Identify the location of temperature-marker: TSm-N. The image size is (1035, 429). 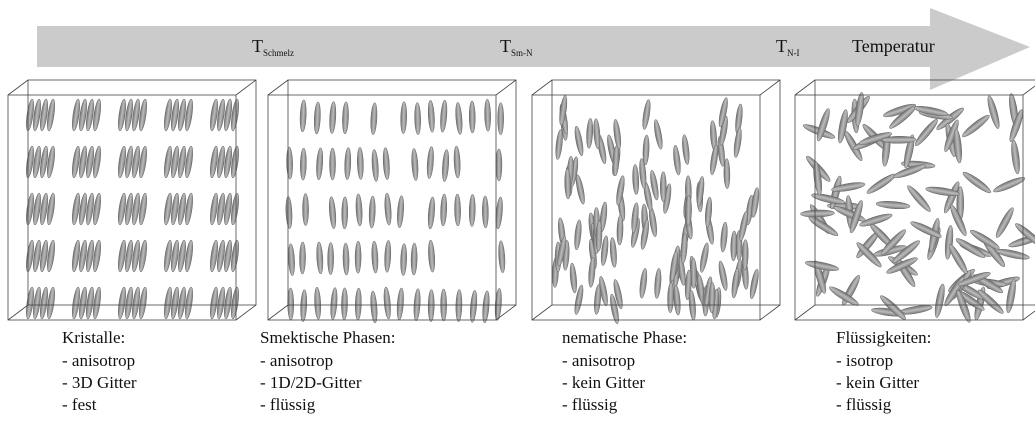
(516, 47).